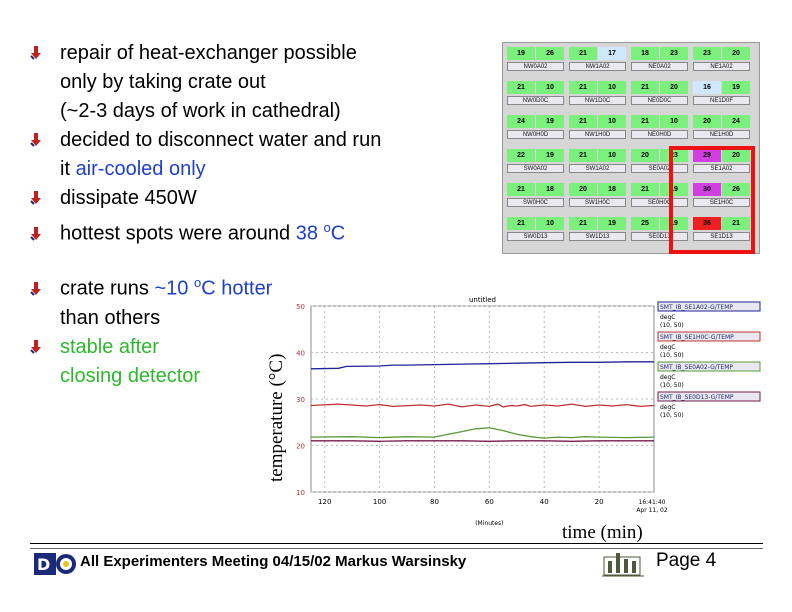  I want to click on page-number: Page 4, so click(686, 560).